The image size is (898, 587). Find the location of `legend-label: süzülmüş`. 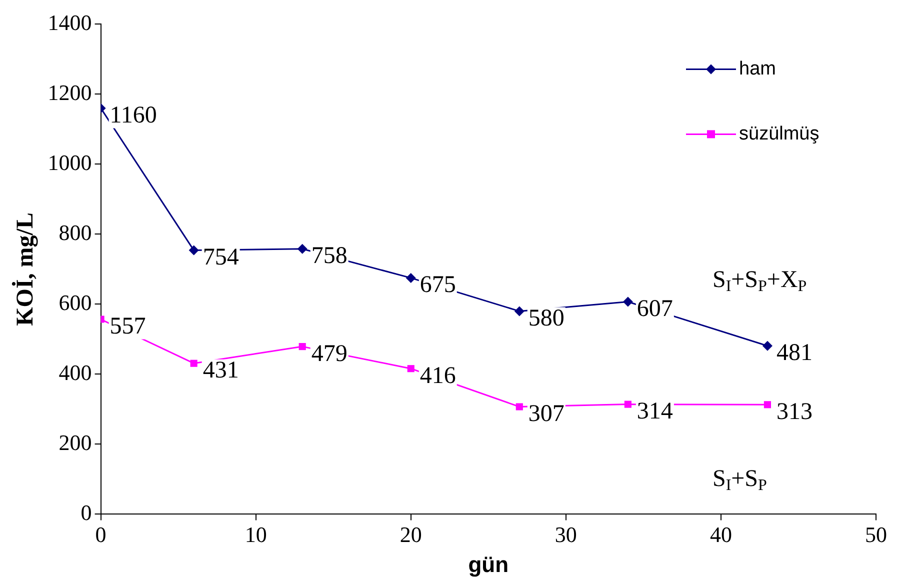

legend-label: süzülmüş is located at coordinates (779, 133).